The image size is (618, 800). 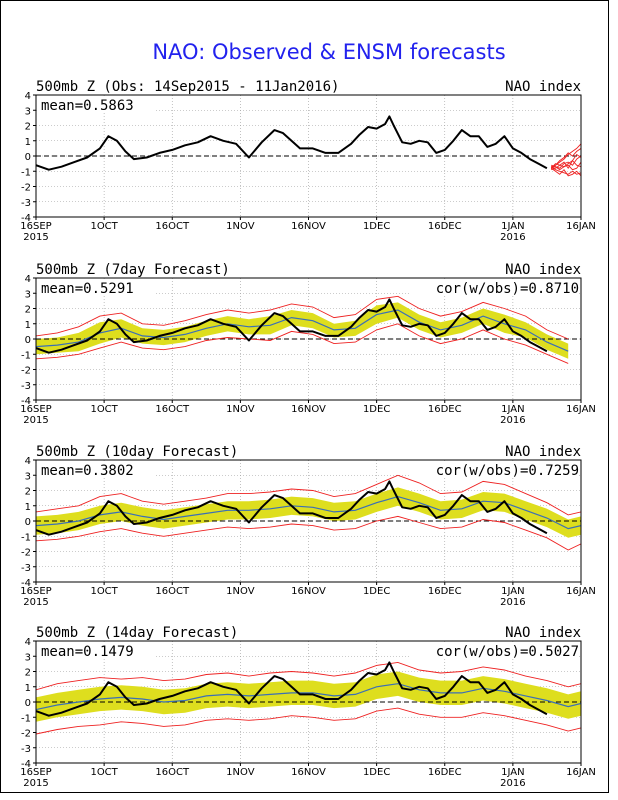 What do you see at coordinates (507, 652) in the screenshot?
I see `cor-label: cor(w/obs)=0.5027` at bounding box center [507, 652].